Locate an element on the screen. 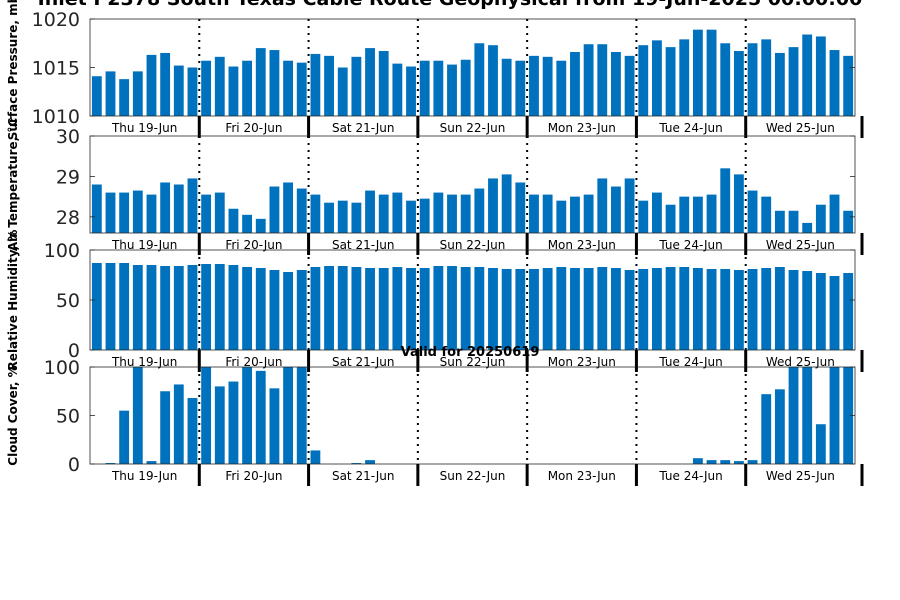  ytick-label: 50 is located at coordinates (68, 417).